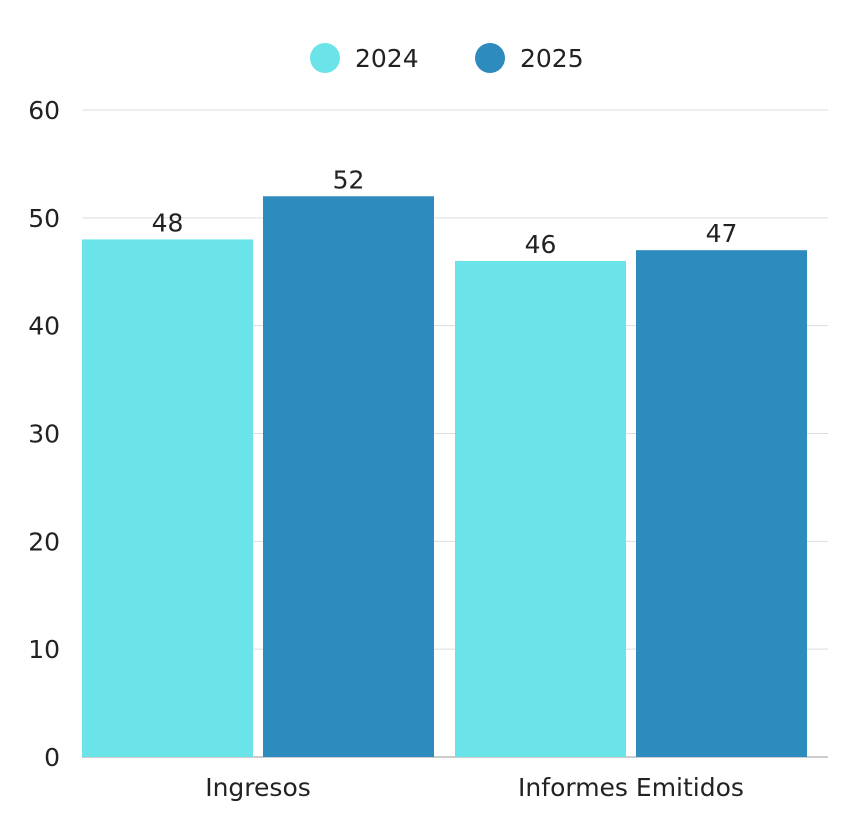 The width and height of the screenshot is (856, 831). Describe the element at coordinates (387, 58) in the screenshot. I see `legend-label: 2024` at that location.